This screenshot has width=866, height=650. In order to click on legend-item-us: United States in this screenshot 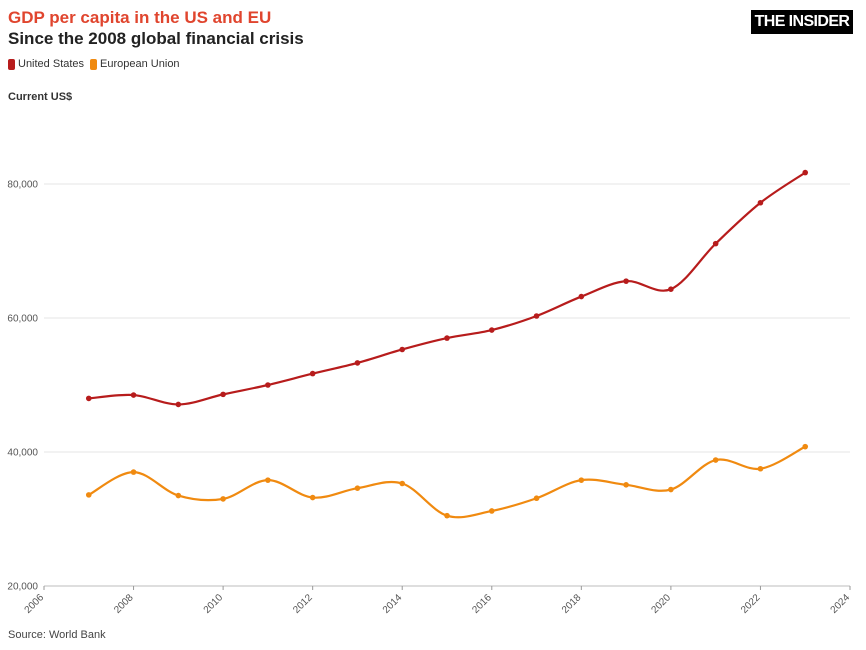, I will do `click(46, 64)`.